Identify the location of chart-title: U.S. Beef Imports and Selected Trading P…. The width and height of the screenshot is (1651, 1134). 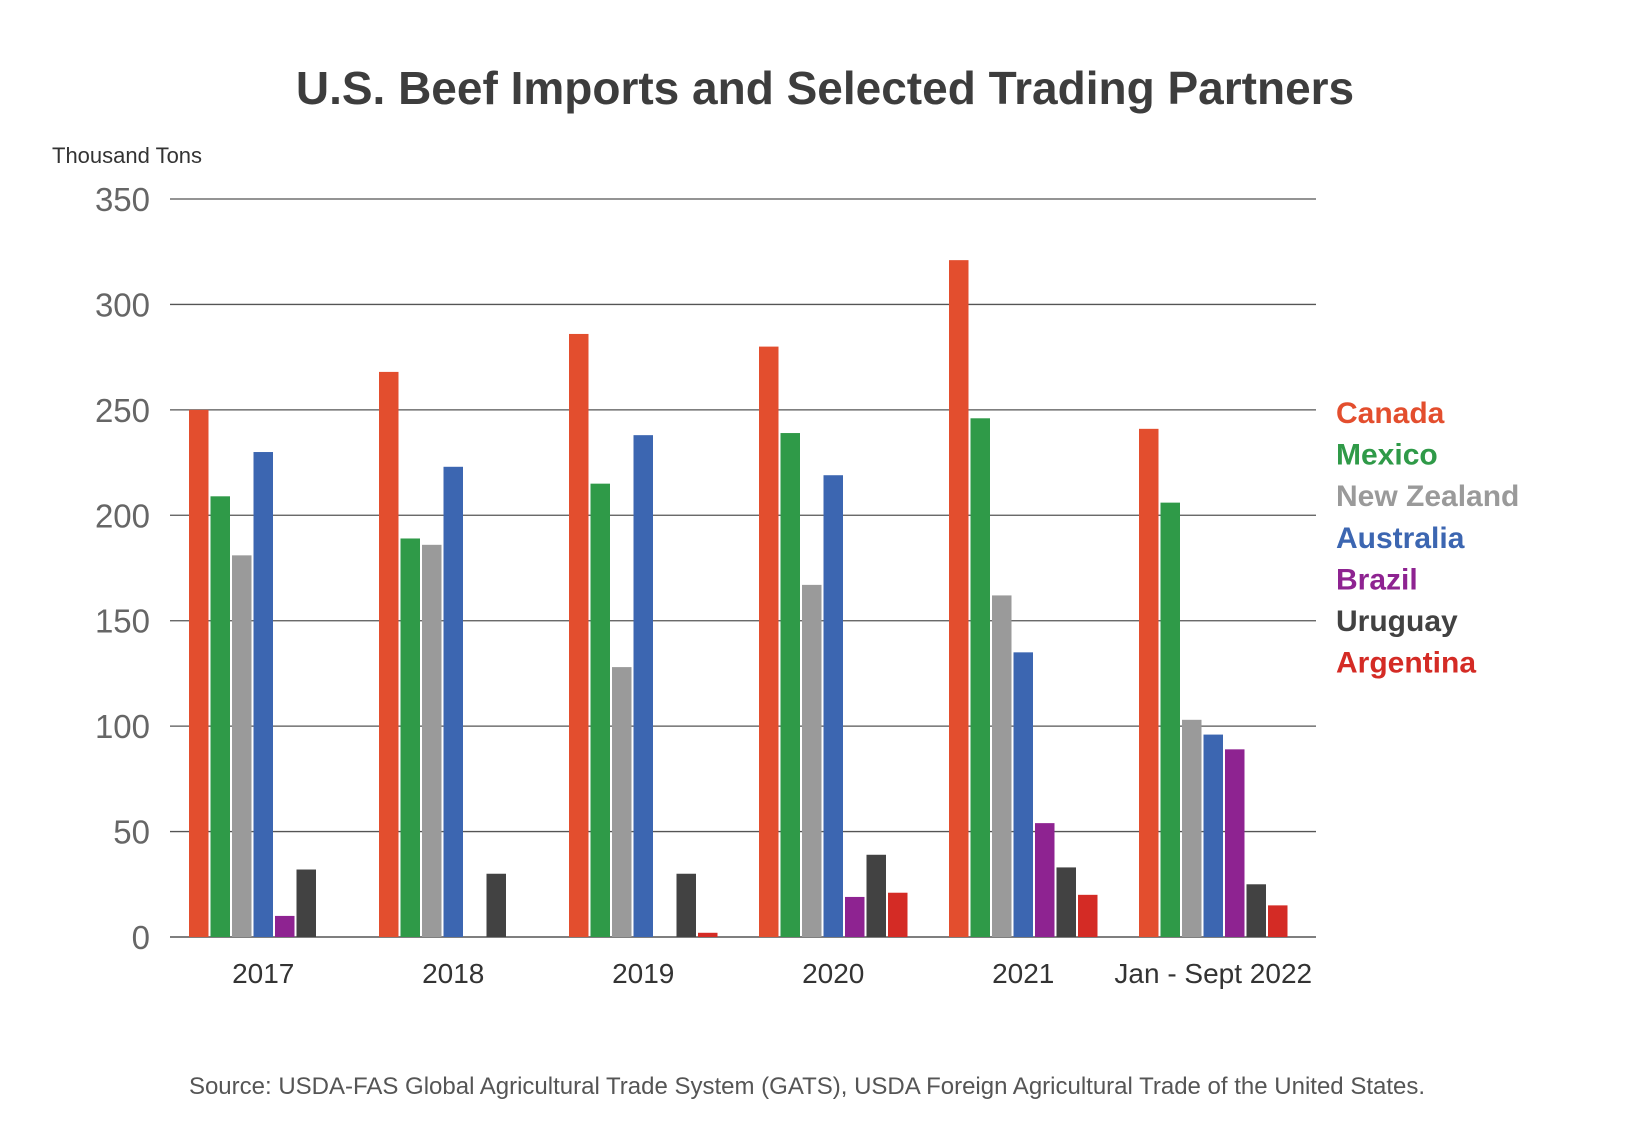
(825, 88).